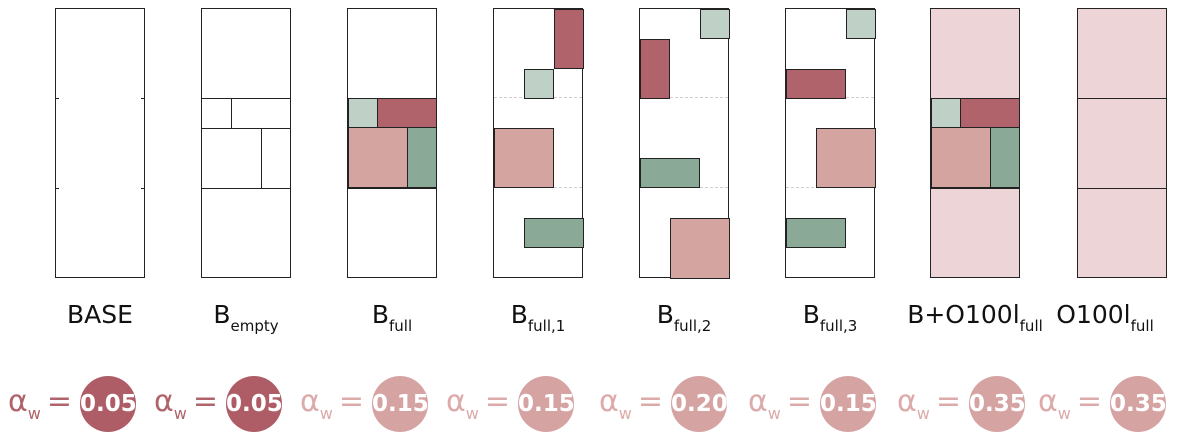 This screenshot has width=1180, height=434. I want to click on panel-label: Bfull,1, so click(538, 317).